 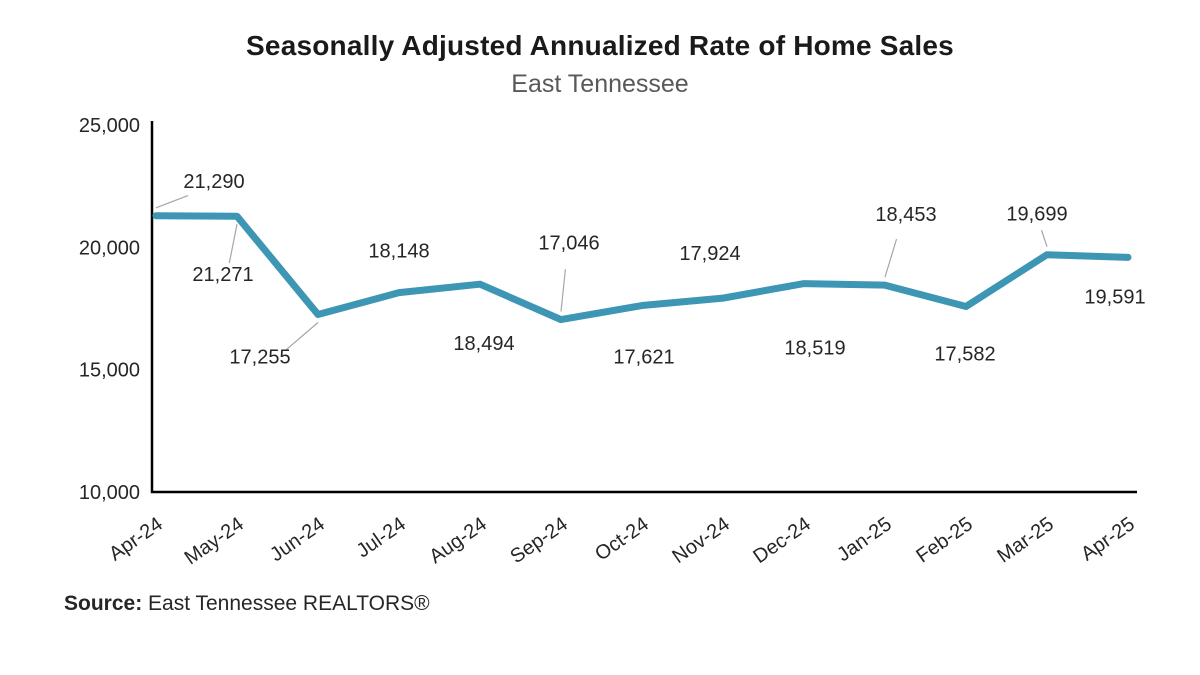 What do you see at coordinates (709, 254) in the screenshot?
I see `data-point-label: 17,924` at bounding box center [709, 254].